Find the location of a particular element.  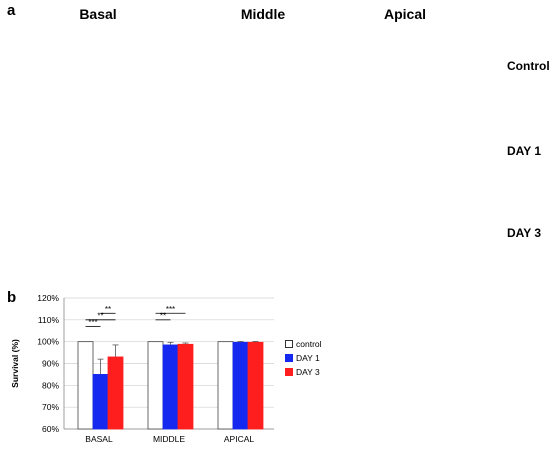

column-header-middle: Middle is located at coordinates (263, 14).